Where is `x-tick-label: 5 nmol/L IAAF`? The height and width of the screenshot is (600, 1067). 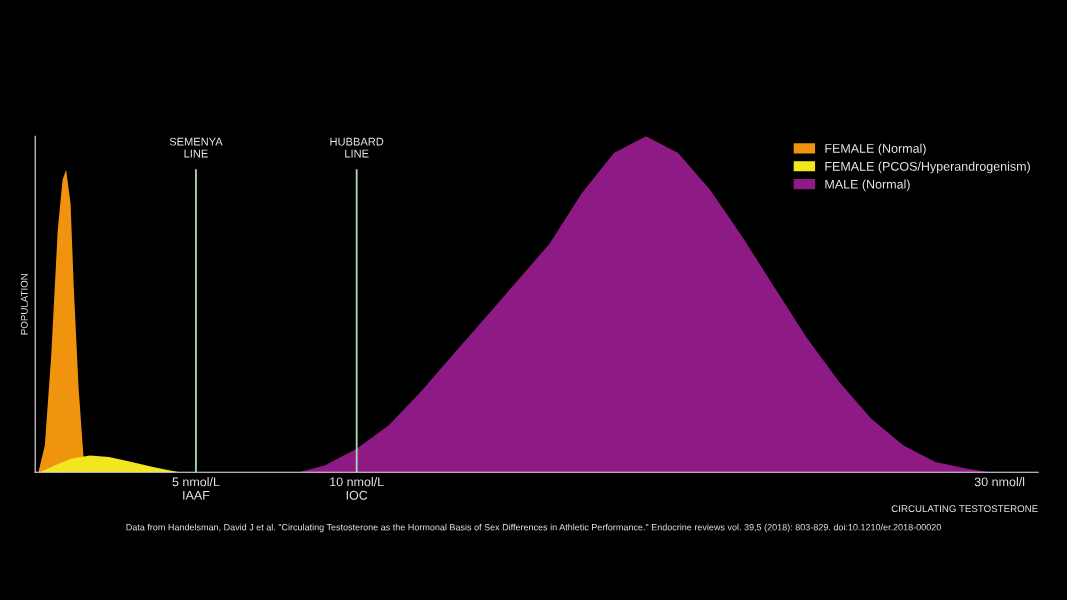 x-tick-label: 5 nmol/L IAAF is located at coordinates (196, 488).